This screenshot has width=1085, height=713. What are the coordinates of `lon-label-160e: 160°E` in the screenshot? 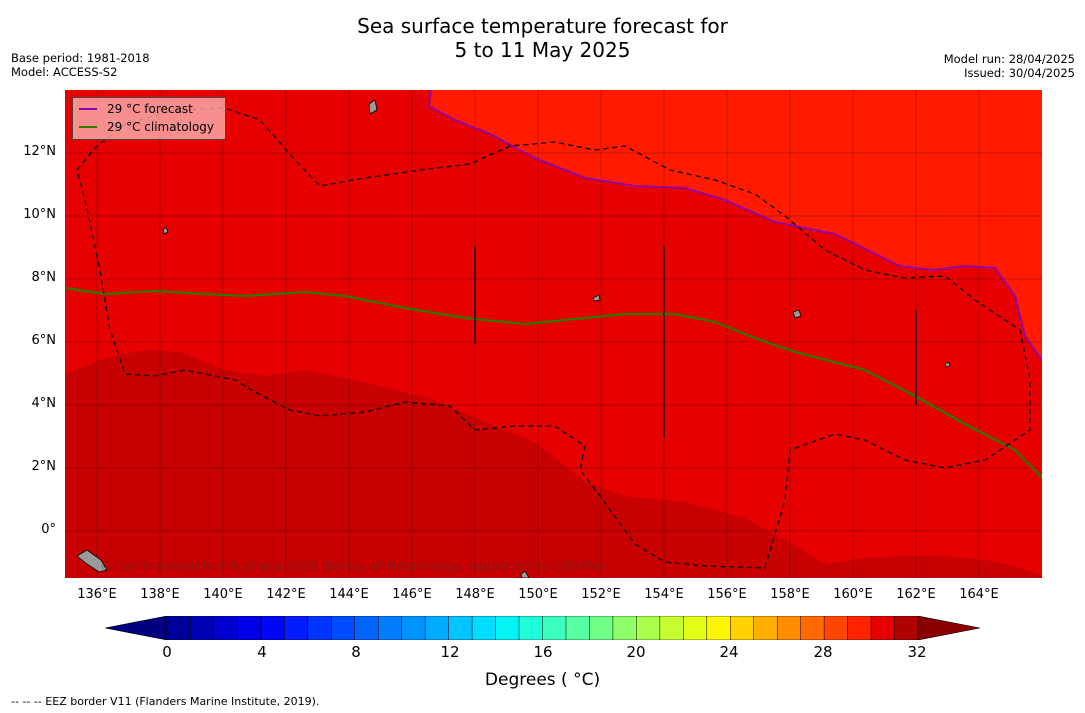 It's located at (853, 594).